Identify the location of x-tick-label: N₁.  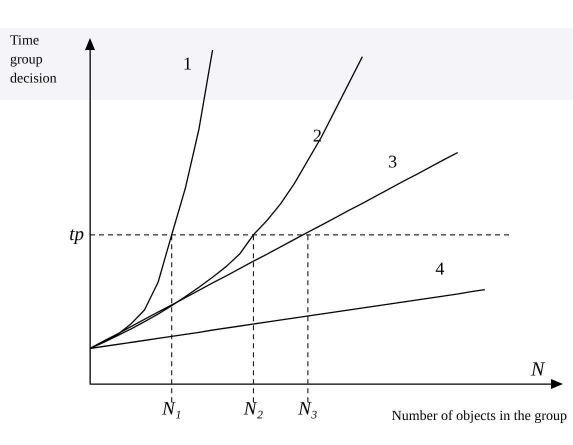
(171, 409).